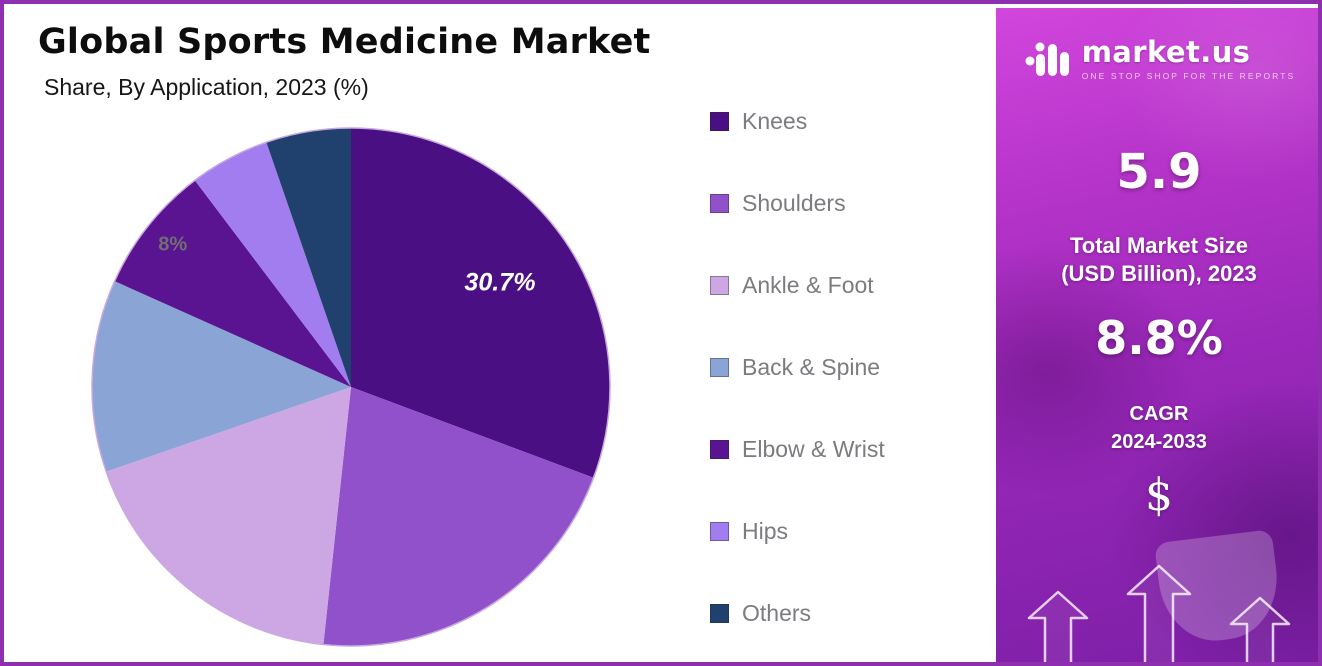 This screenshot has width=1322, height=666. Describe the element at coordinates (719, 531) in the screenshot. I see `legend-swatch-hips` at that location.